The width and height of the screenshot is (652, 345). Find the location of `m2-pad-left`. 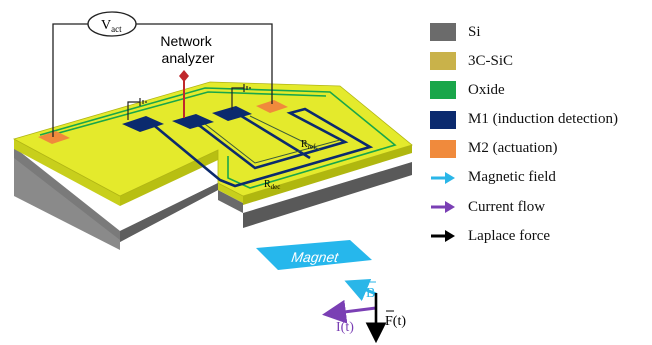

m2-pad-left is located at coordinates (54, 137).